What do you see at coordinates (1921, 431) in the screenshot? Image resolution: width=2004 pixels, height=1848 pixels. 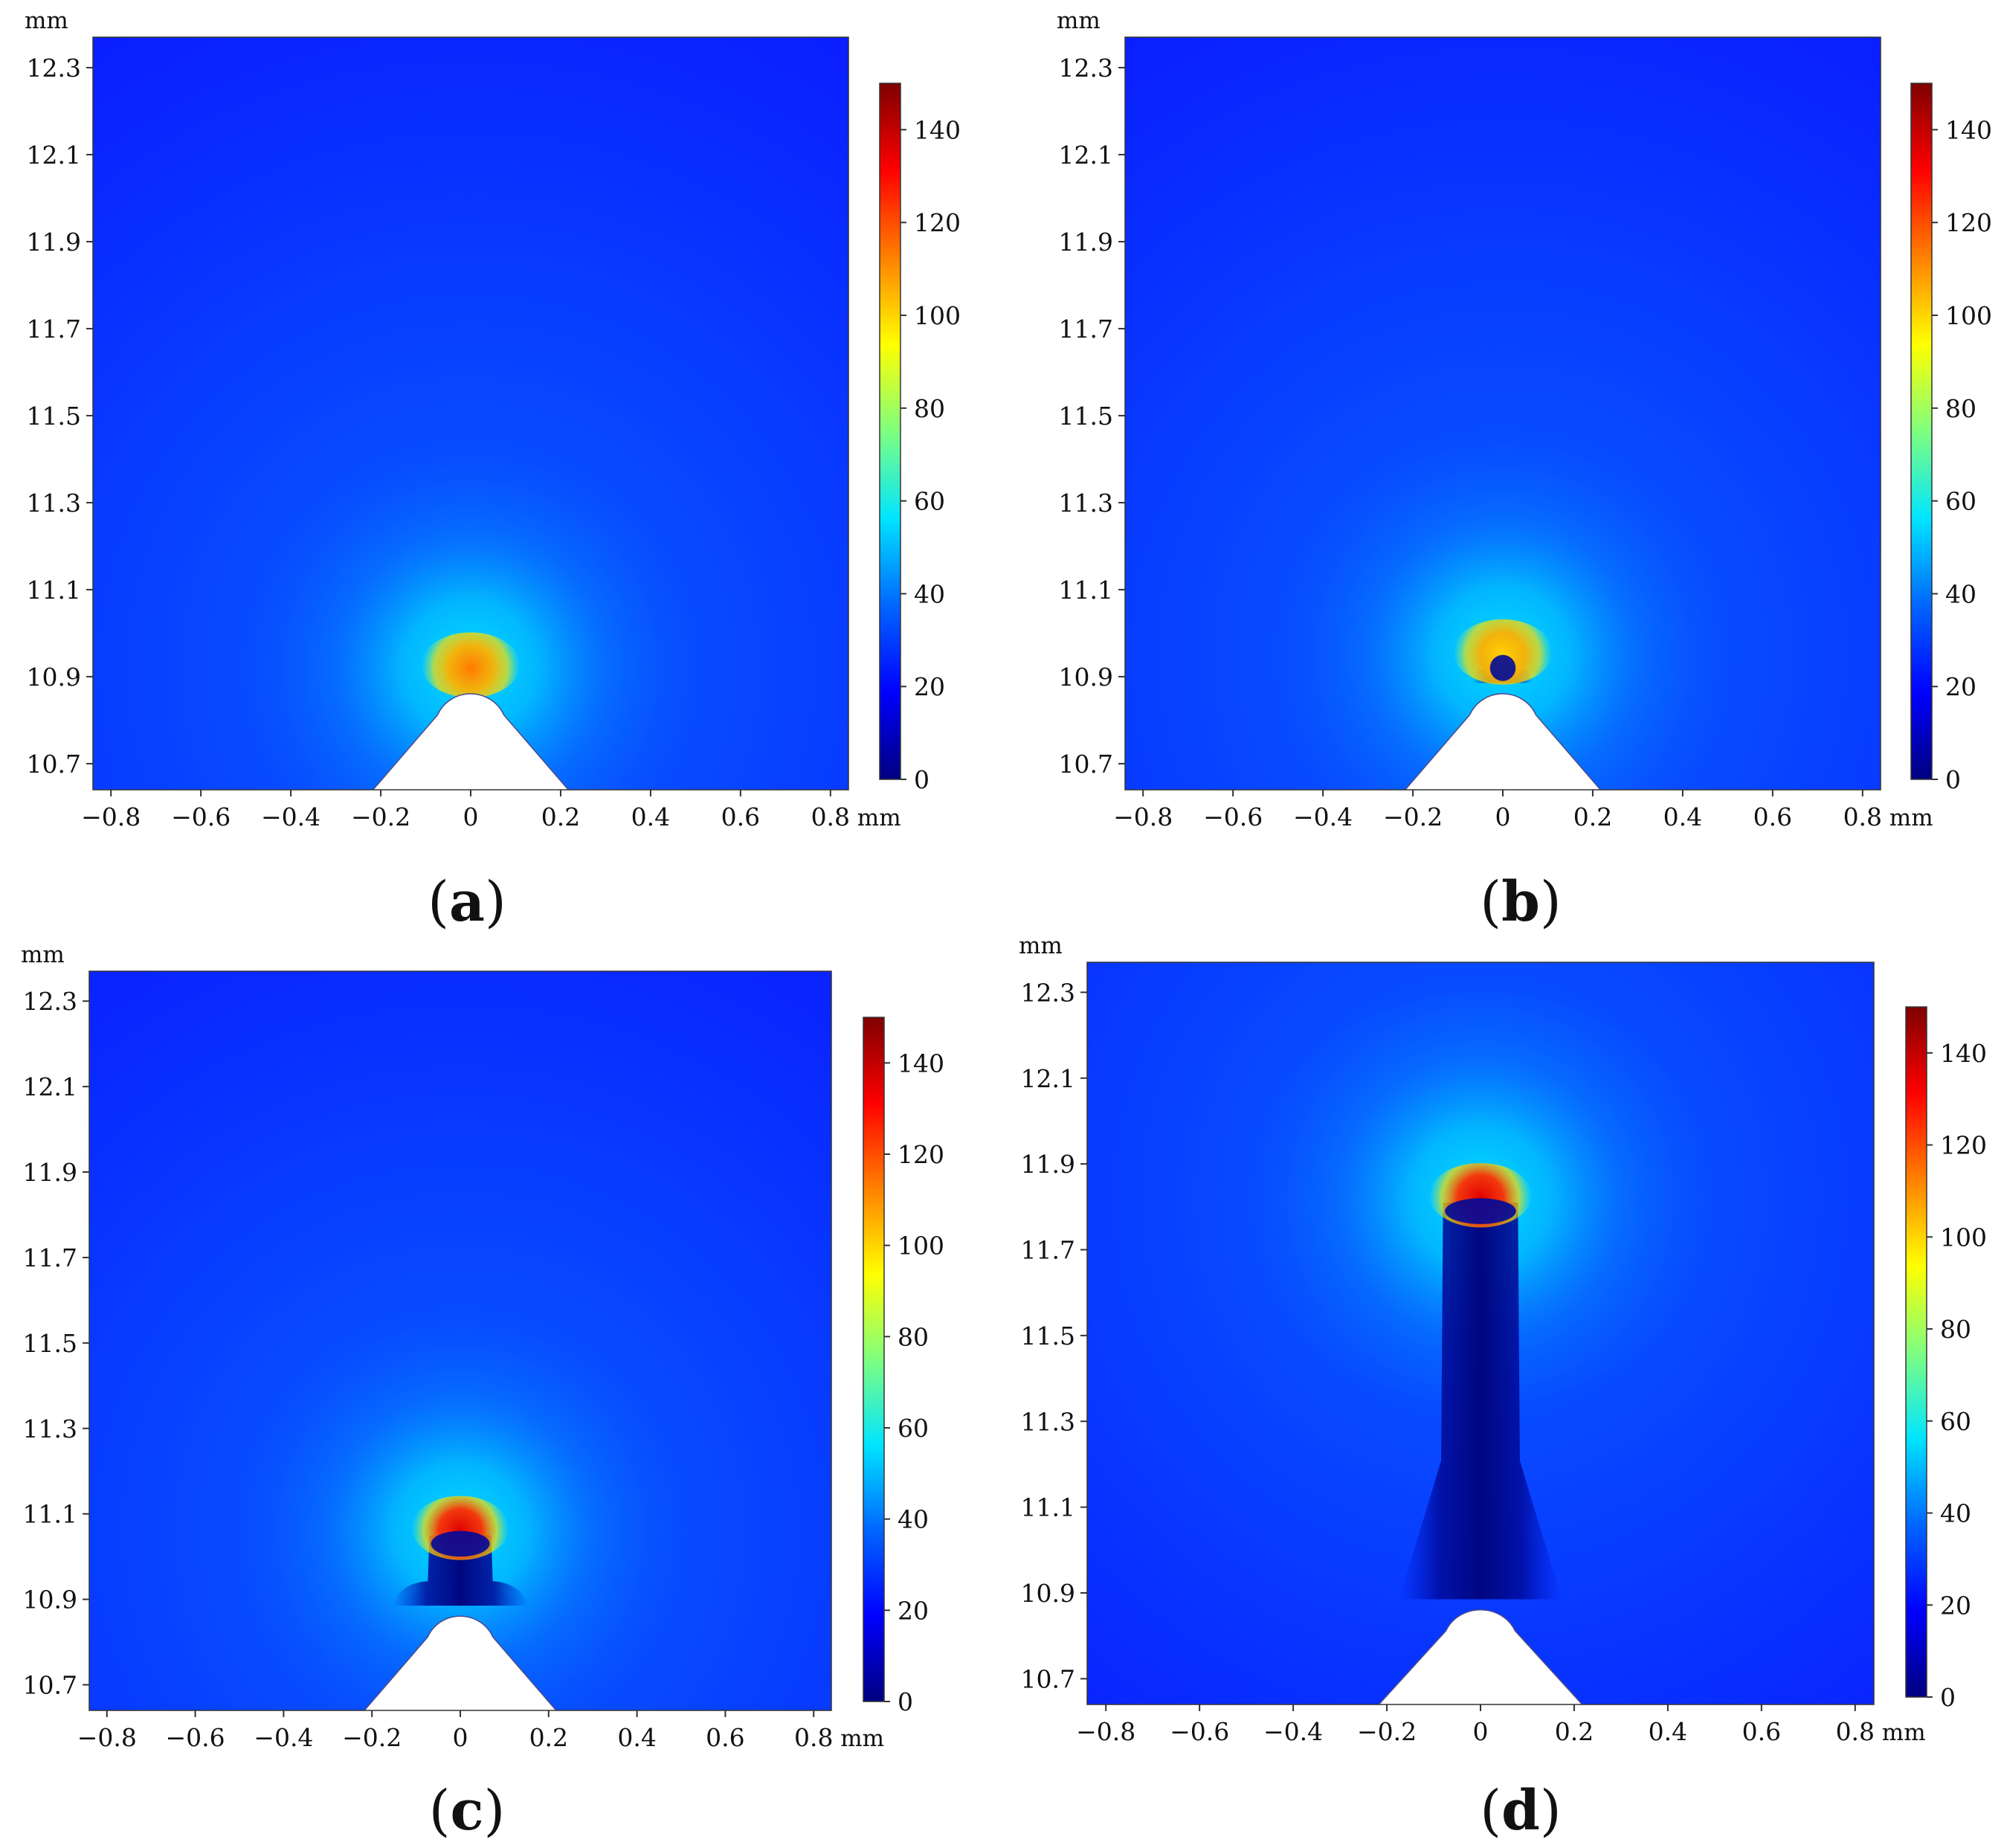 I see `colorbar-scale` at bounding box center [1921, 431].